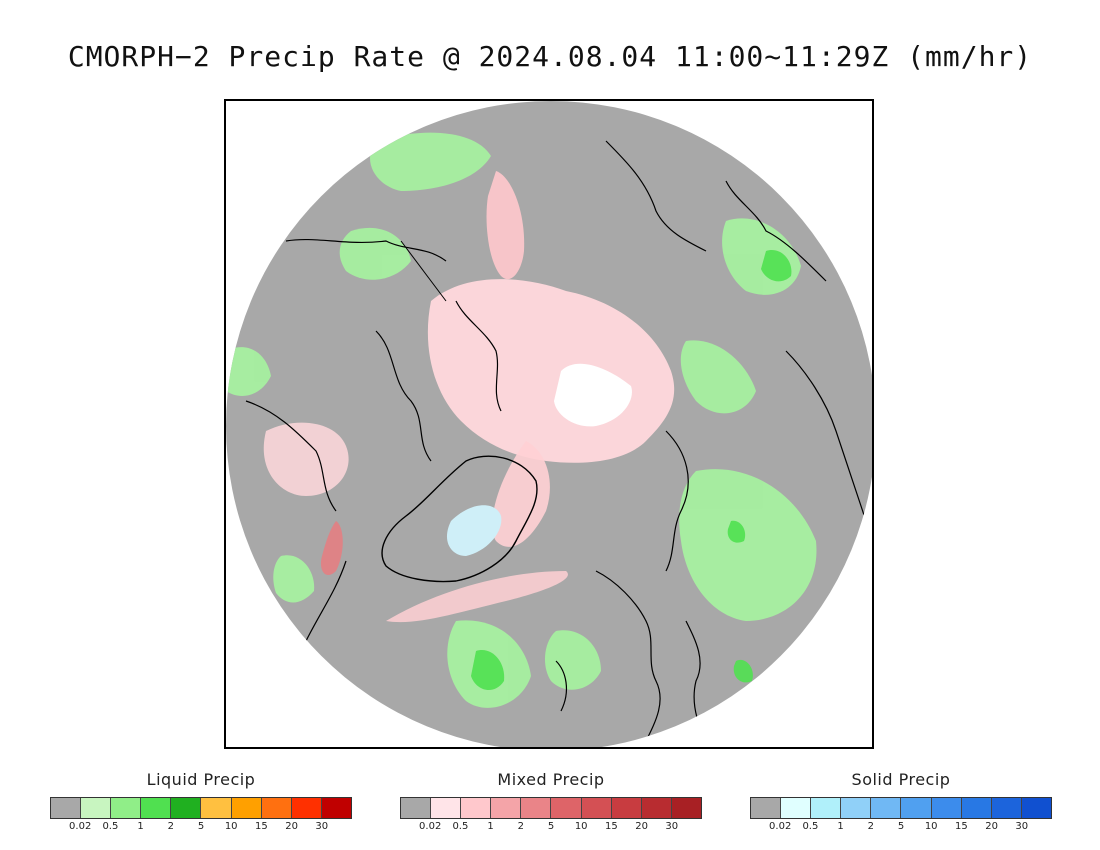 This screenshot has height=850, width=1100. I want to click on mixed-precip-north-pacific, so click(505, 225).